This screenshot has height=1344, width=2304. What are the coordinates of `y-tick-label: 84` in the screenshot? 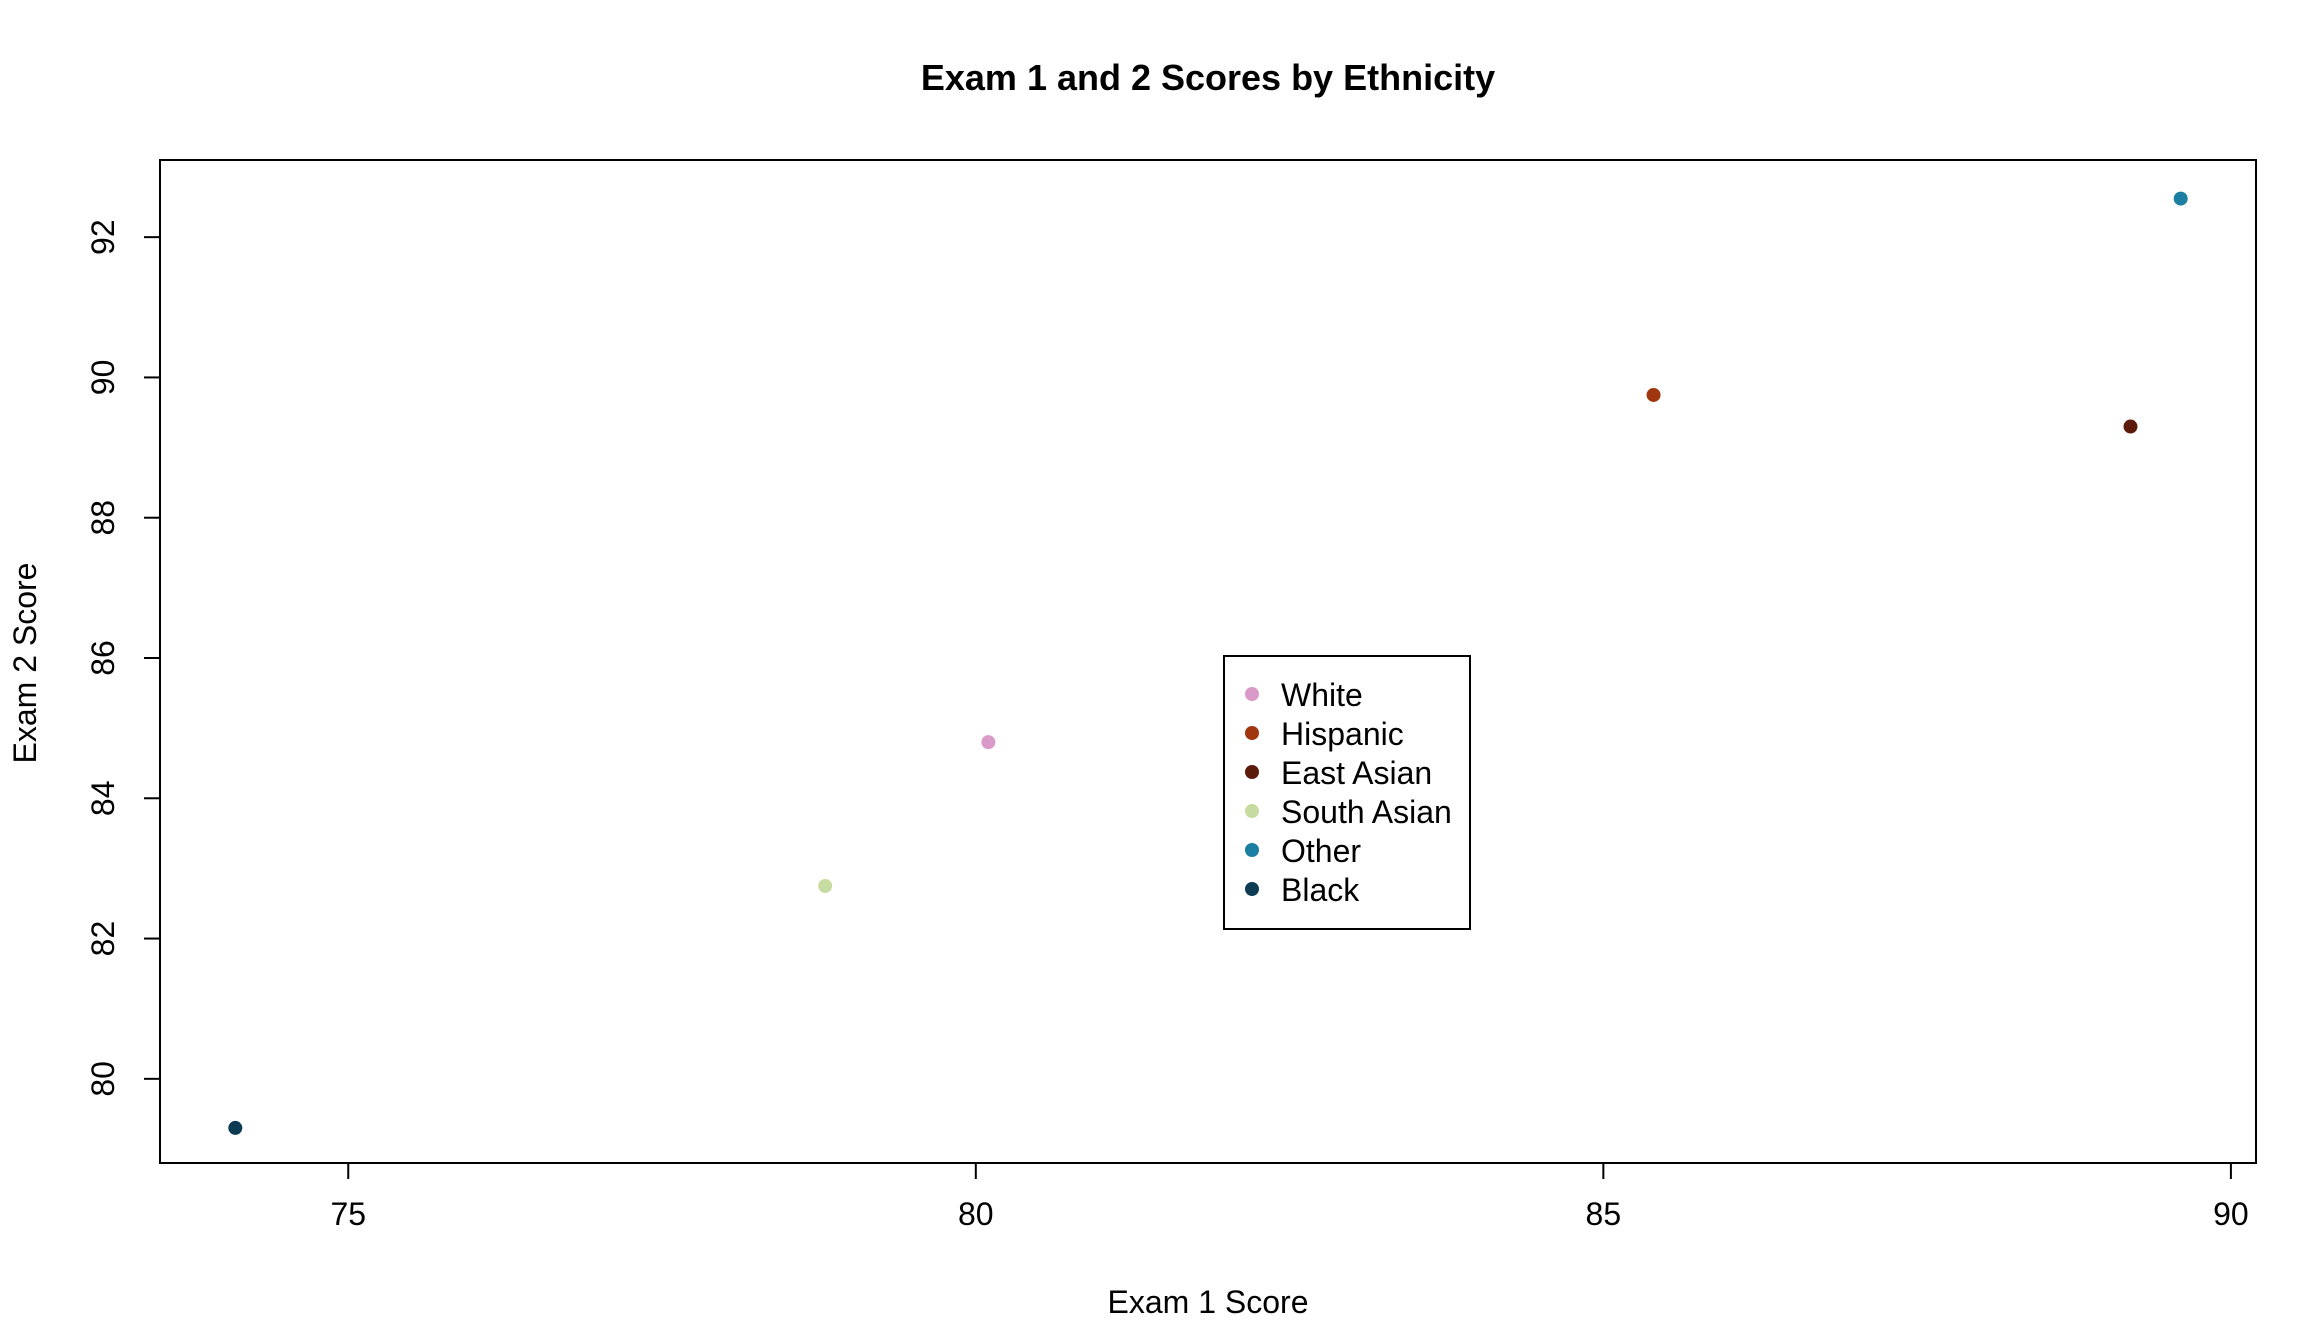 It's located at (103, 798).